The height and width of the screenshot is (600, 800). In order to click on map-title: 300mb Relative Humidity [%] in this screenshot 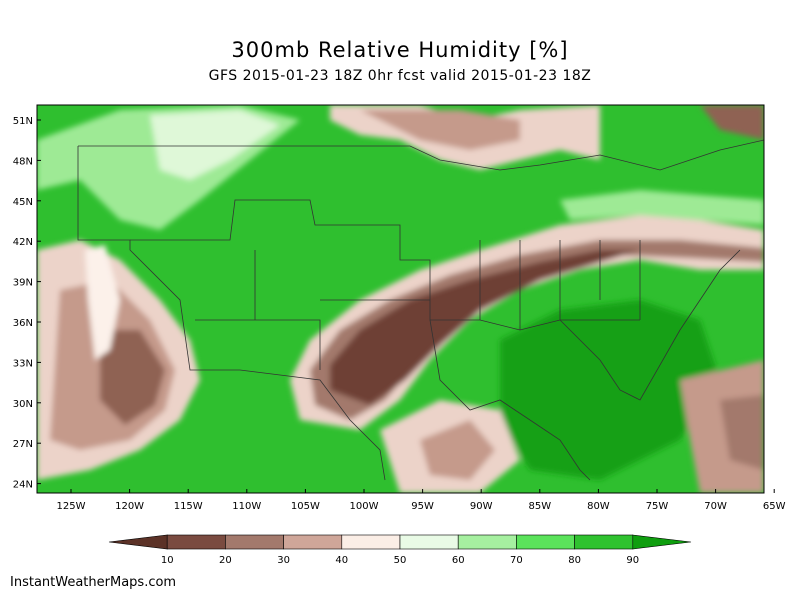, I will do `click(400, 50)`.